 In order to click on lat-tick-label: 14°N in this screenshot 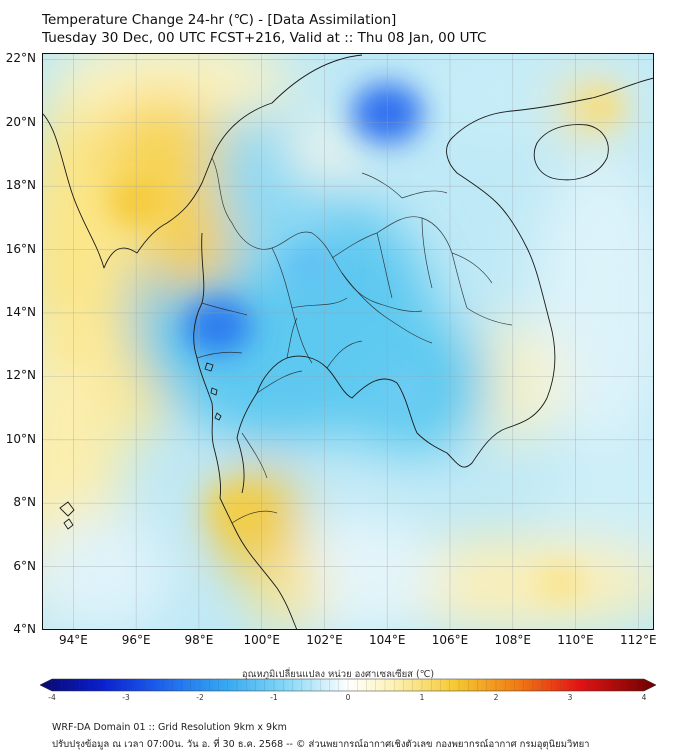, I will do `click(20, 311)`.